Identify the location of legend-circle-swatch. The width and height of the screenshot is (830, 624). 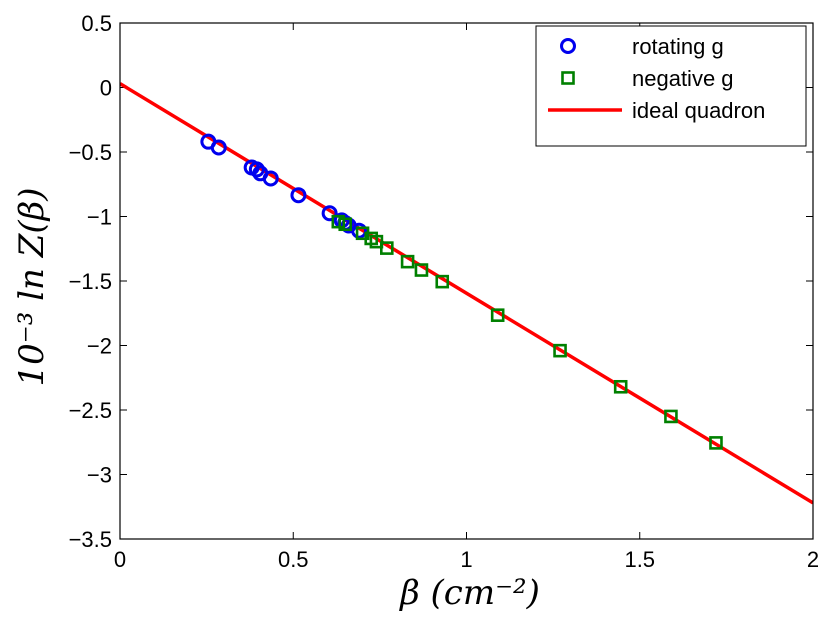
(568, 46).